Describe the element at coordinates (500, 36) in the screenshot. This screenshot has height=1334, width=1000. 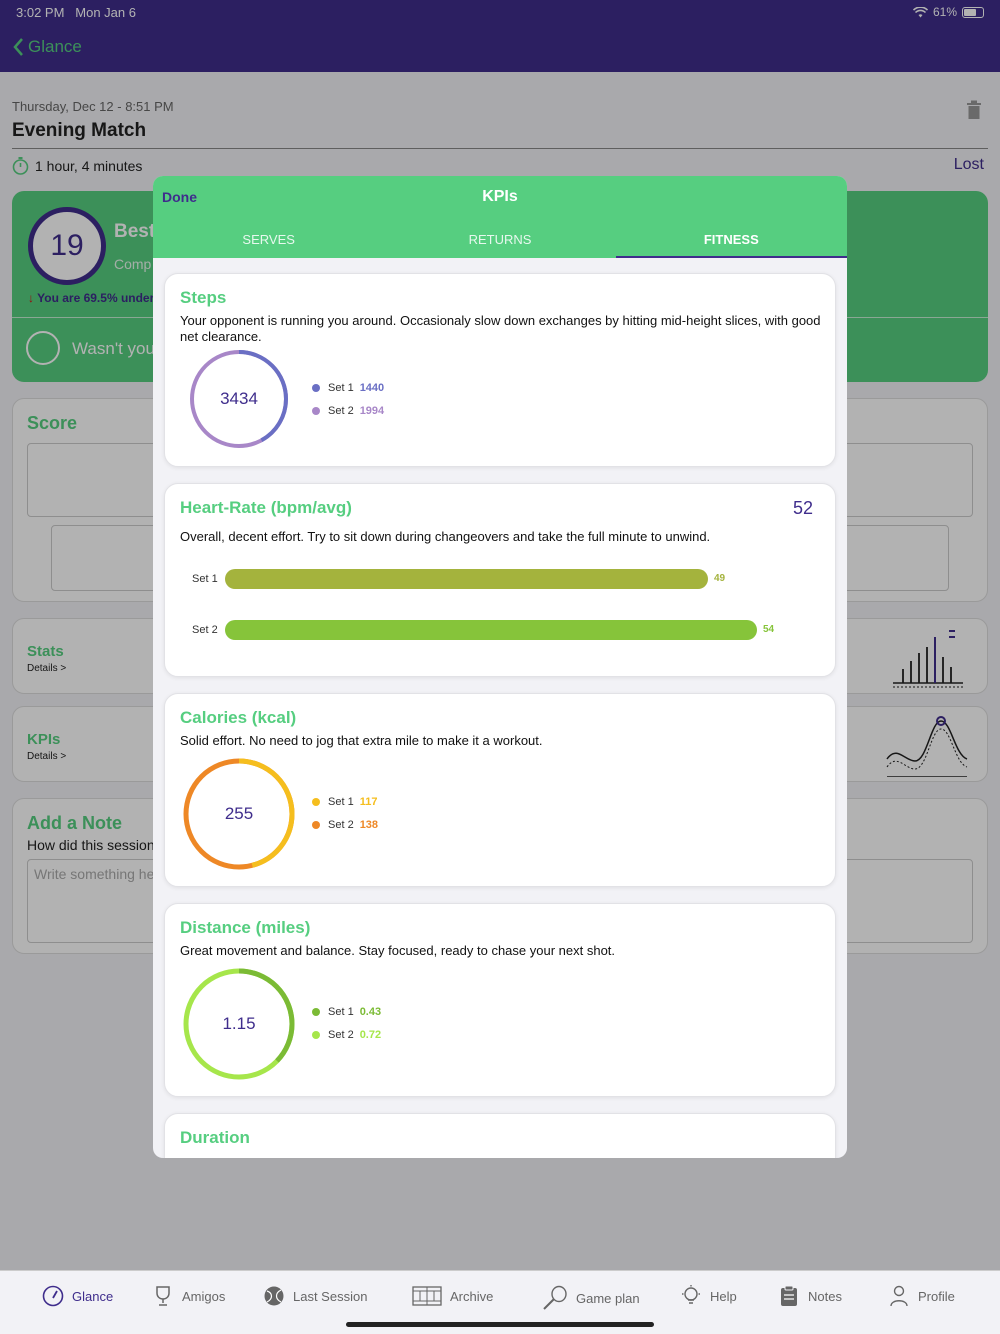
I see `top-bar: 3:02 PM Mon Jan 6 61% Glance` at that location.